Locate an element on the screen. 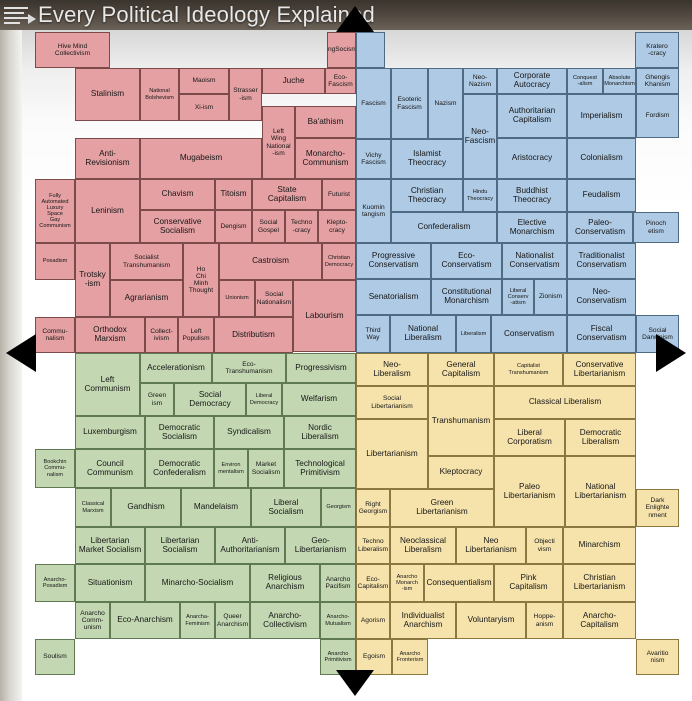  ideology-cell: Neoclassical Liberalism is located at coordinates (423, 545).